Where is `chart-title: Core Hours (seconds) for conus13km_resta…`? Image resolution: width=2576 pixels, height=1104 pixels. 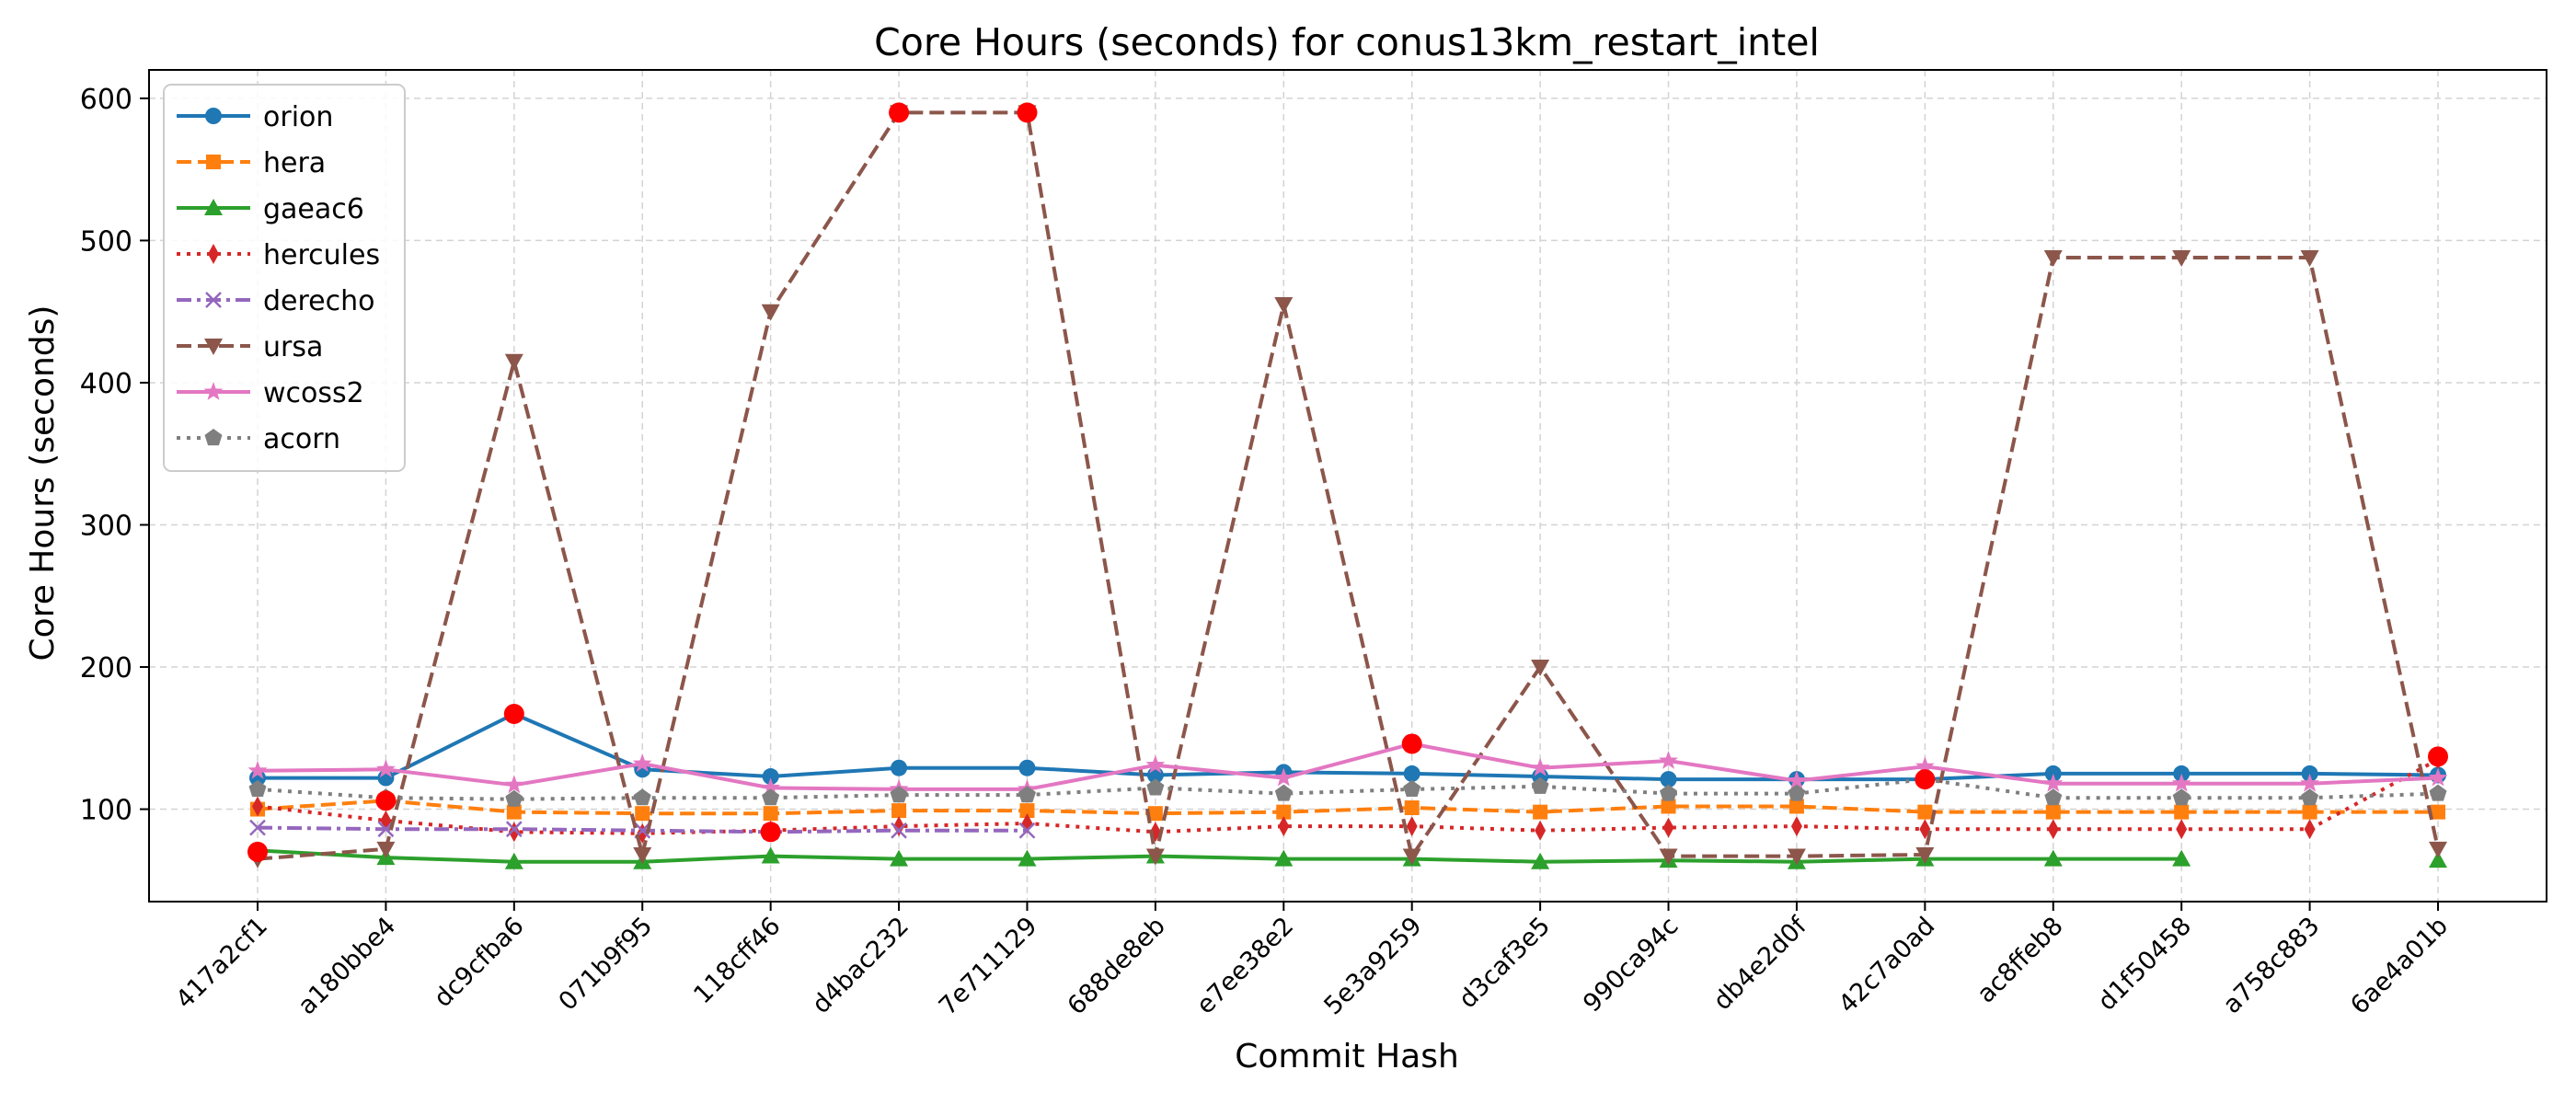 chart-title: Core Hours (seconds) for conus13km_resta… is located at coordinates (1347, 42).